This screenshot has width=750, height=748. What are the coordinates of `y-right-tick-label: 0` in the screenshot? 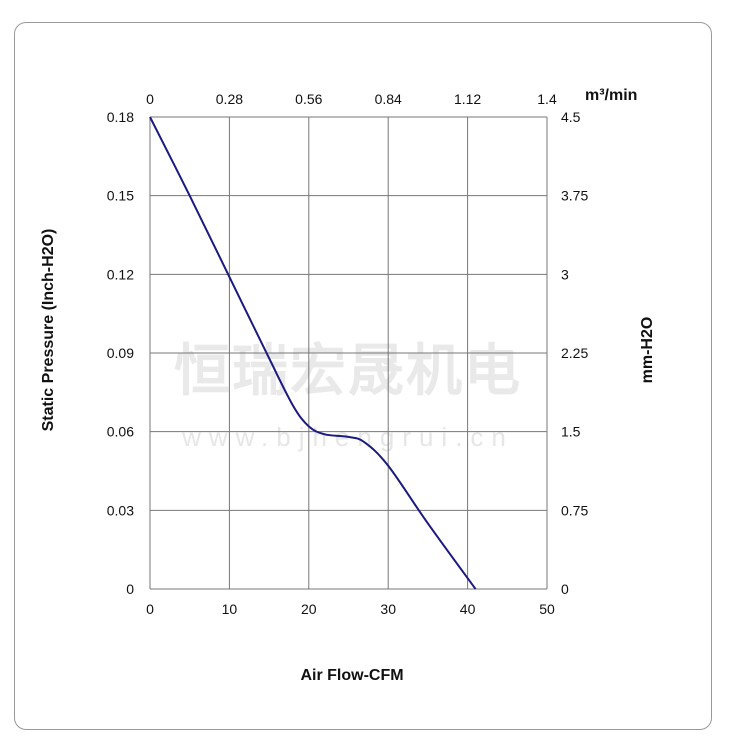 It's located at (565, 589).